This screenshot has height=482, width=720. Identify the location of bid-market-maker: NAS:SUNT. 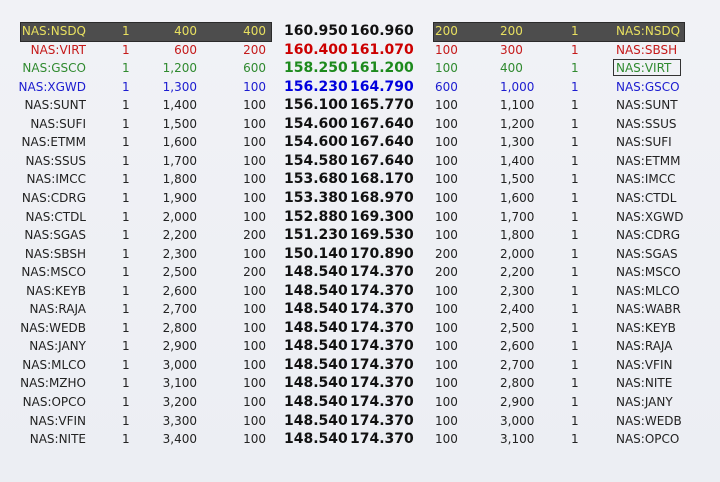
(55, 105).